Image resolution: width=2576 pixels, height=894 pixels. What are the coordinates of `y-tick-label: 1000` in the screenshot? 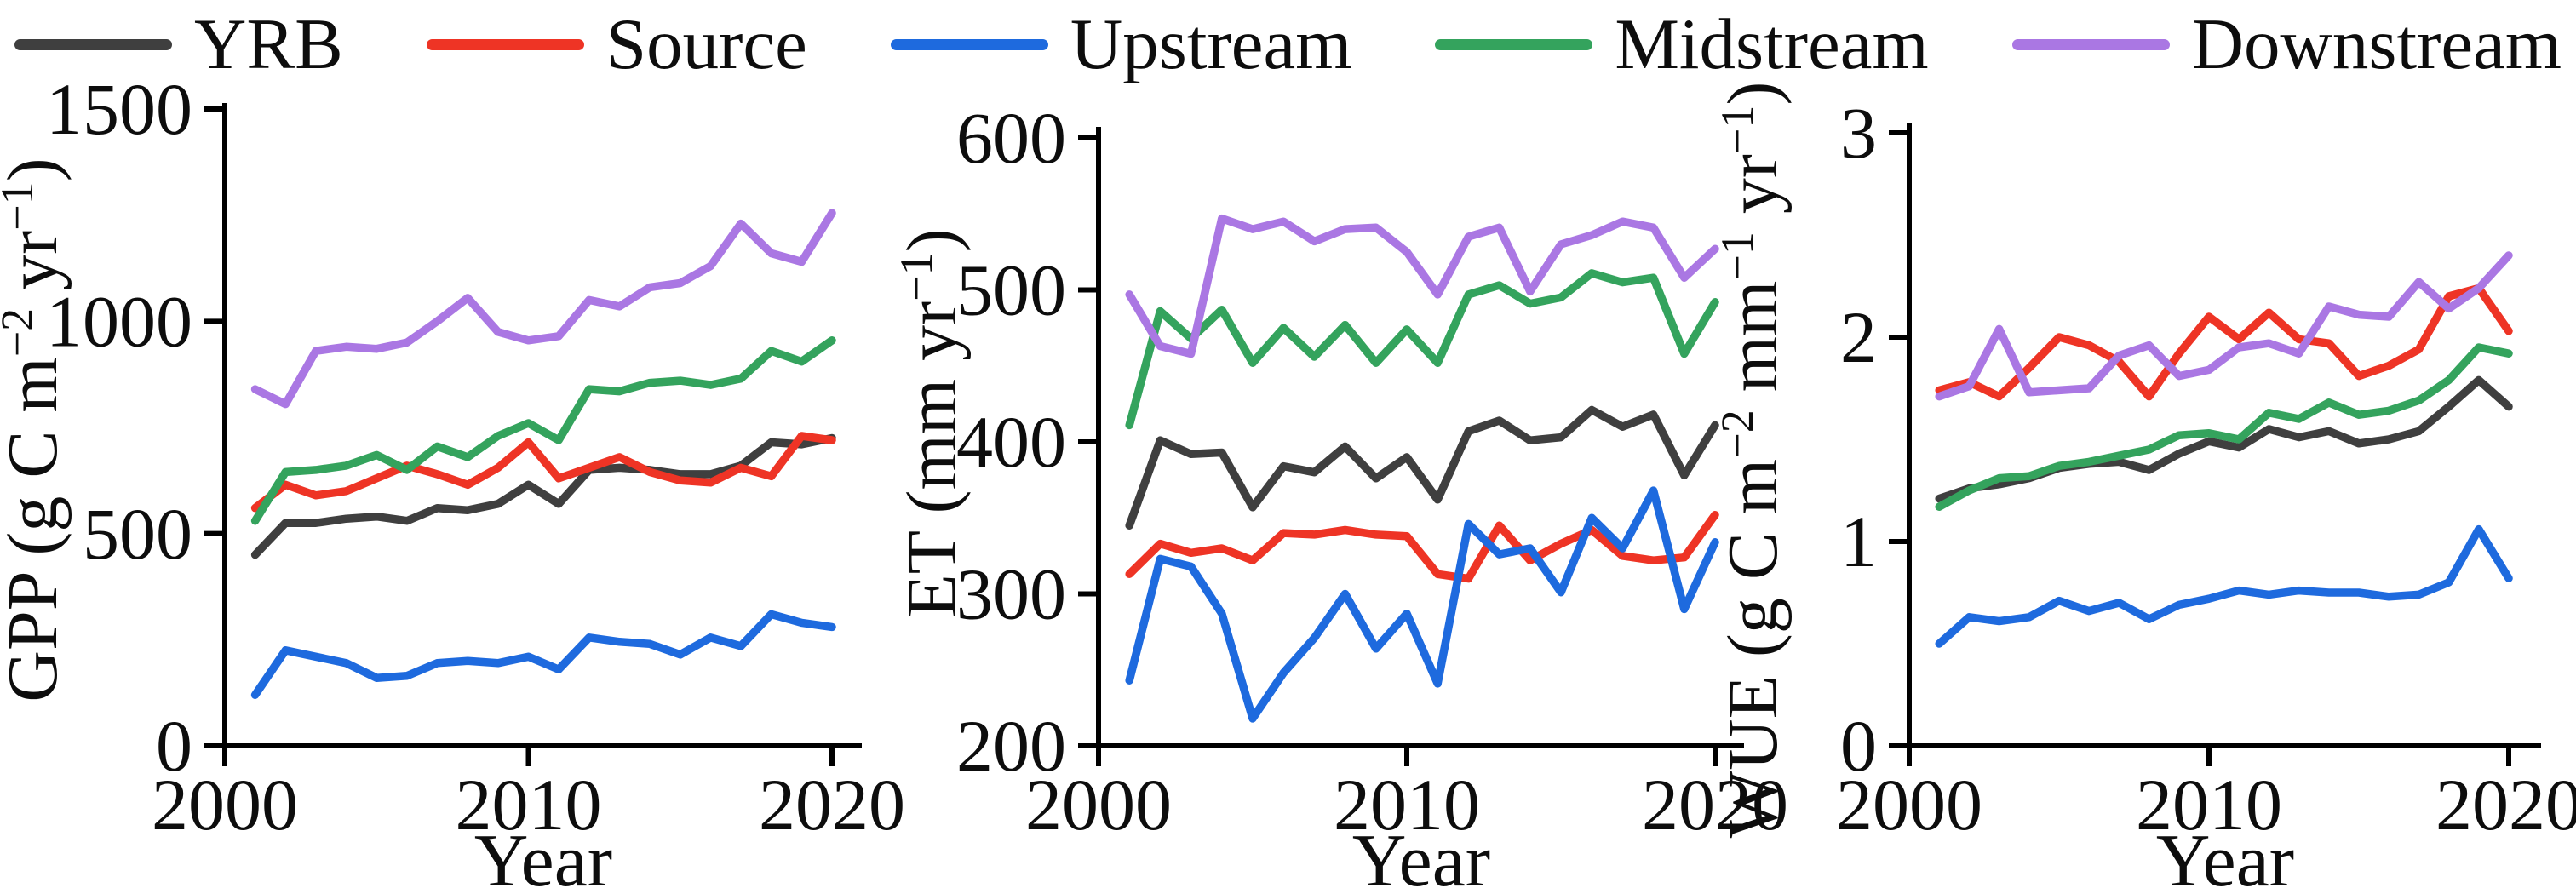 It's located at (119, 322).